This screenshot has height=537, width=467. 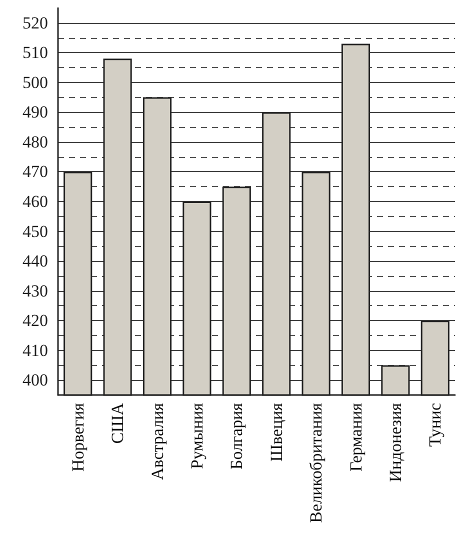 What do you see at coordinates (395, 442) in the screenshot?
I see `x-tick-label: Индонезия` at bounding box center [395, 442].